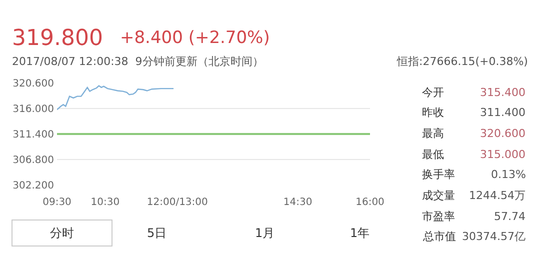 The height and width of the screenshot is (267, 535). What do you see at coordinates (33, 160) in the screenshot?
I see `y-tick-label: 306.800` at bounding box center [33, 160].